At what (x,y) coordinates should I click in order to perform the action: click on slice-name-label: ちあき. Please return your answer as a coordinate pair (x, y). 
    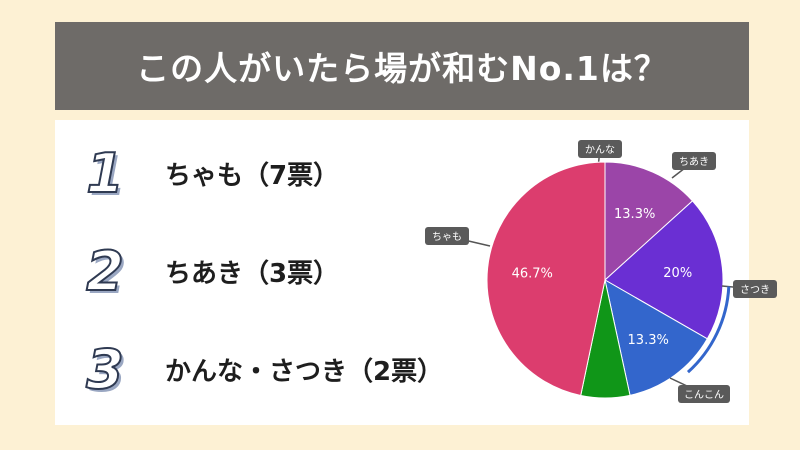
    Looking at the image, I should click on (694, 162).